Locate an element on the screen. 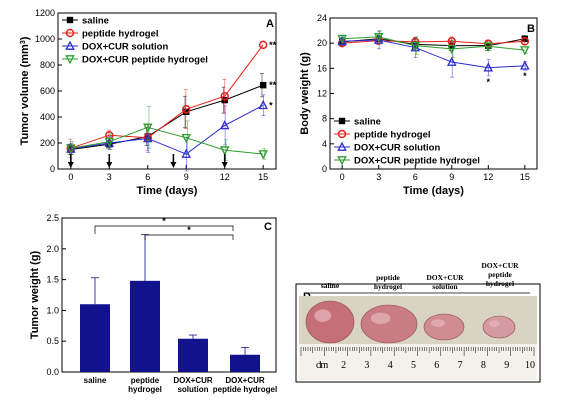 Image resolution: width=577 pixels, height=408 pixels. panel-b-x-tick-label: 0 is located at coordinates (342, 177).